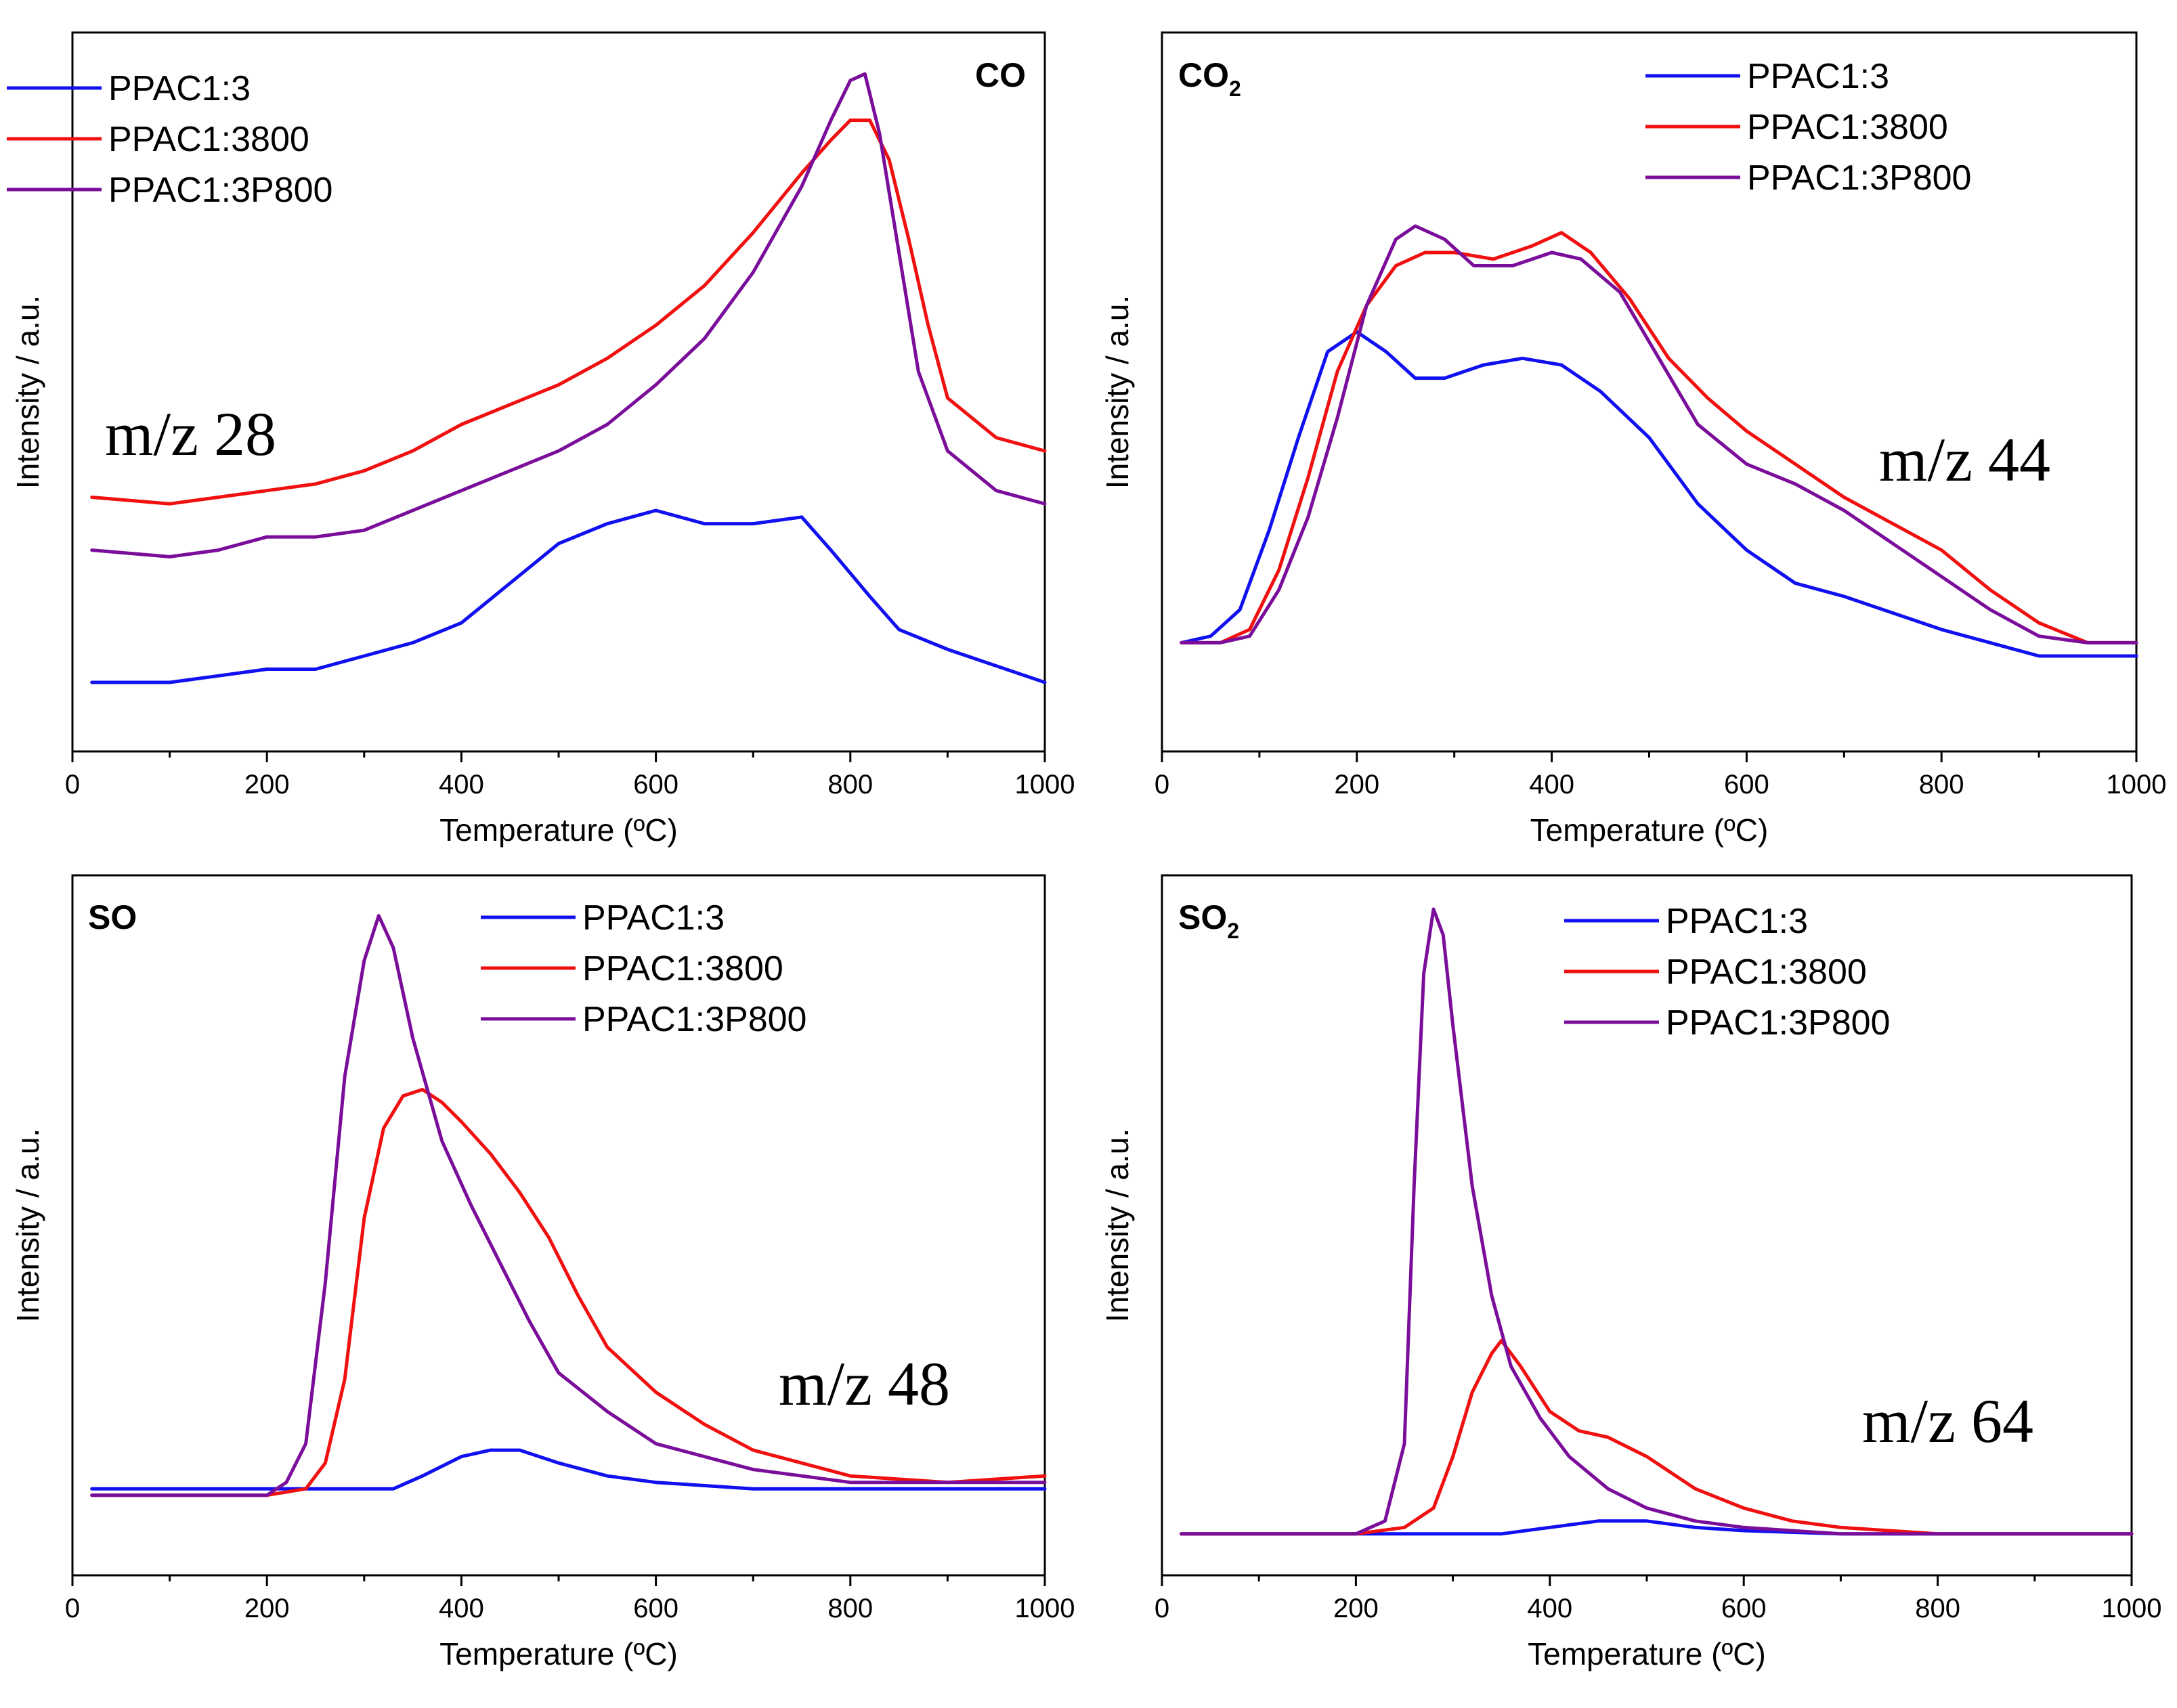 The height and width of the screenshot is (1708, 2177). I want to click on panel-tag: SO2, so click(1208, 921).